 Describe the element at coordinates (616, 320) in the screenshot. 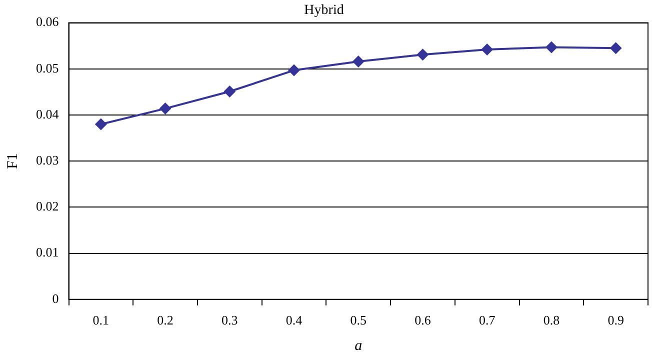

I see `x-tick-label: 0.9` at that location.